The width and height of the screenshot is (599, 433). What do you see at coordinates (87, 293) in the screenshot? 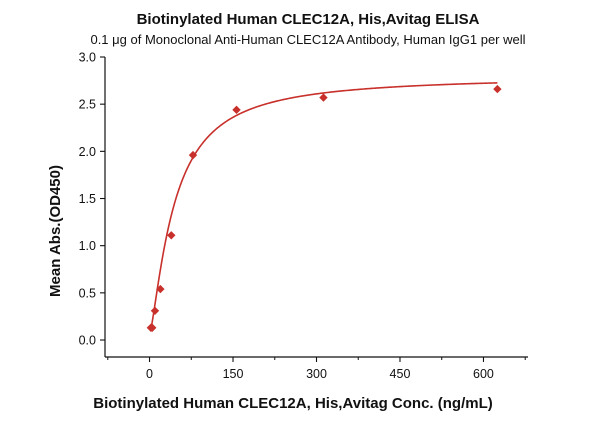
I see `y-tick-label: 0.5` at bounding box center [87, 293].